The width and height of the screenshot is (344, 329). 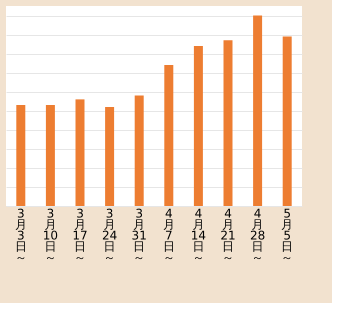 I want to click on x-tick-label: 4月14日～, so click(x=198, y=235).